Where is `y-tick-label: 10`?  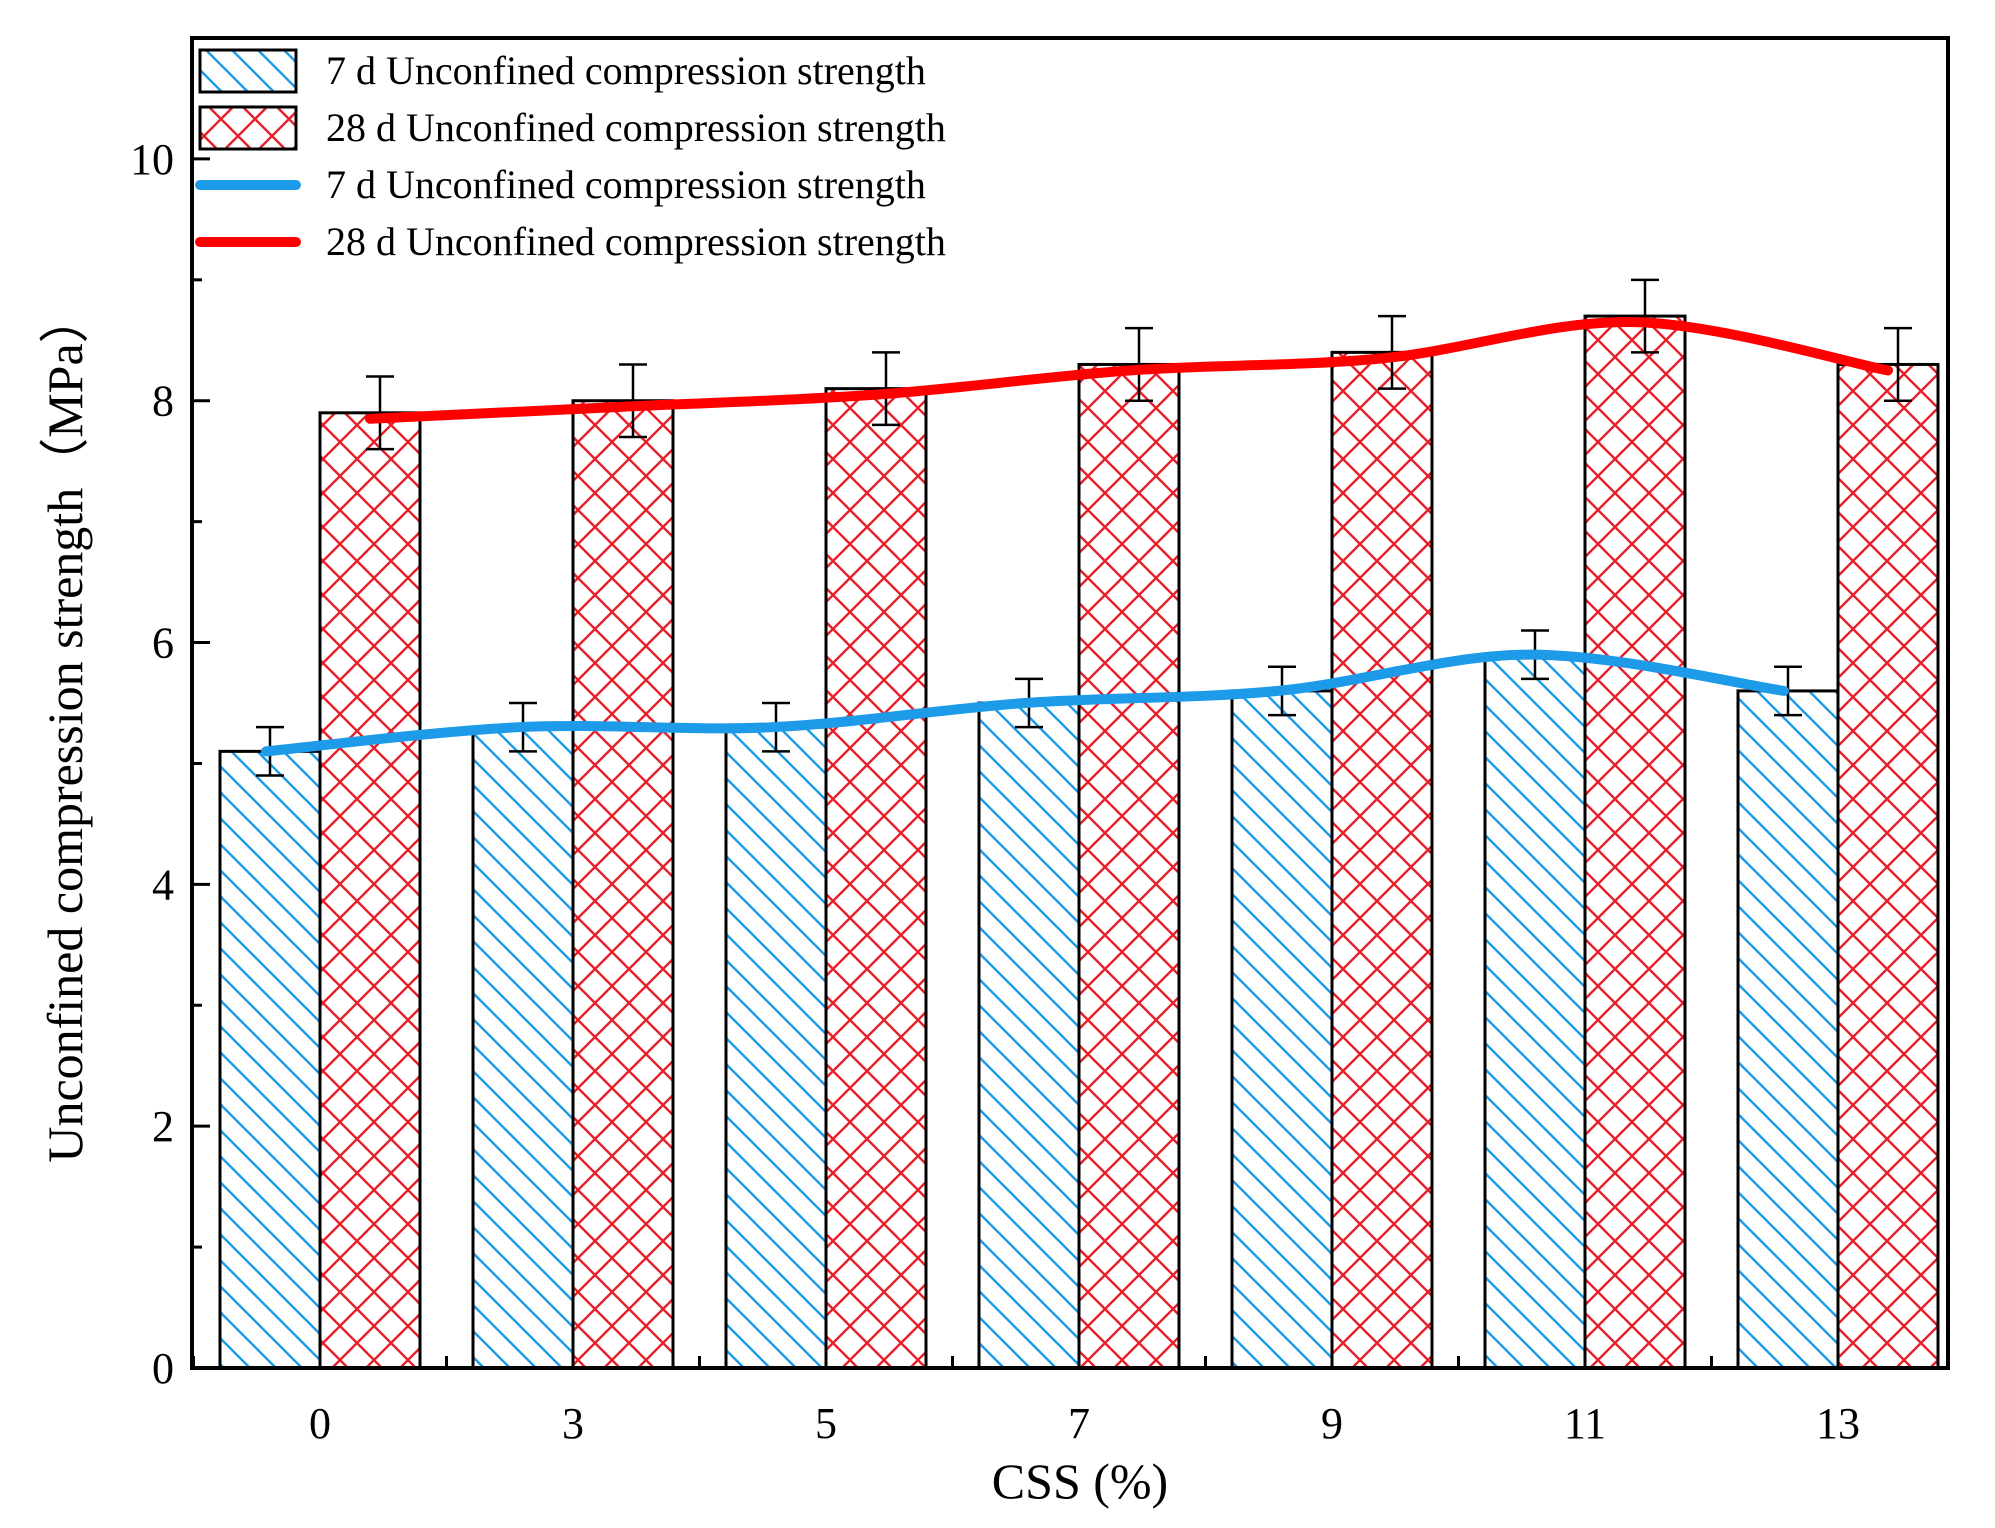 y-tick-label: 10 is located at coordinates (152, 159).